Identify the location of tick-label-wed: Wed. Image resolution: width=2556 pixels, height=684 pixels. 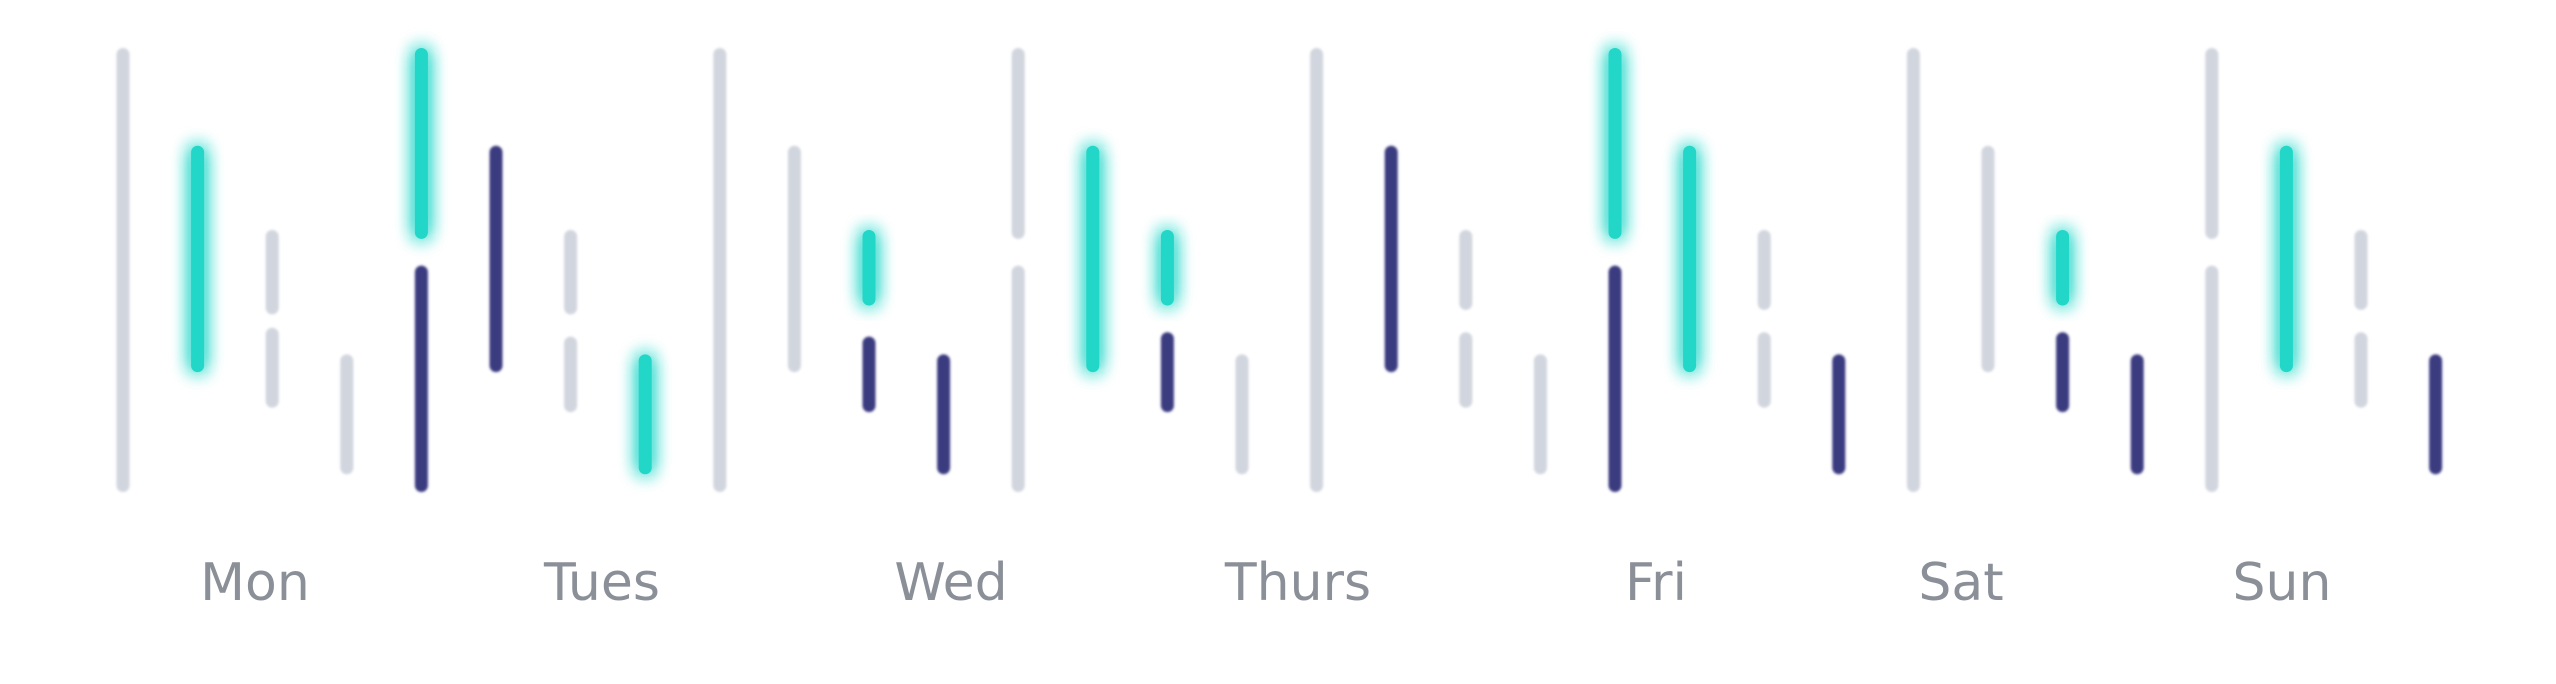
(950, 583).